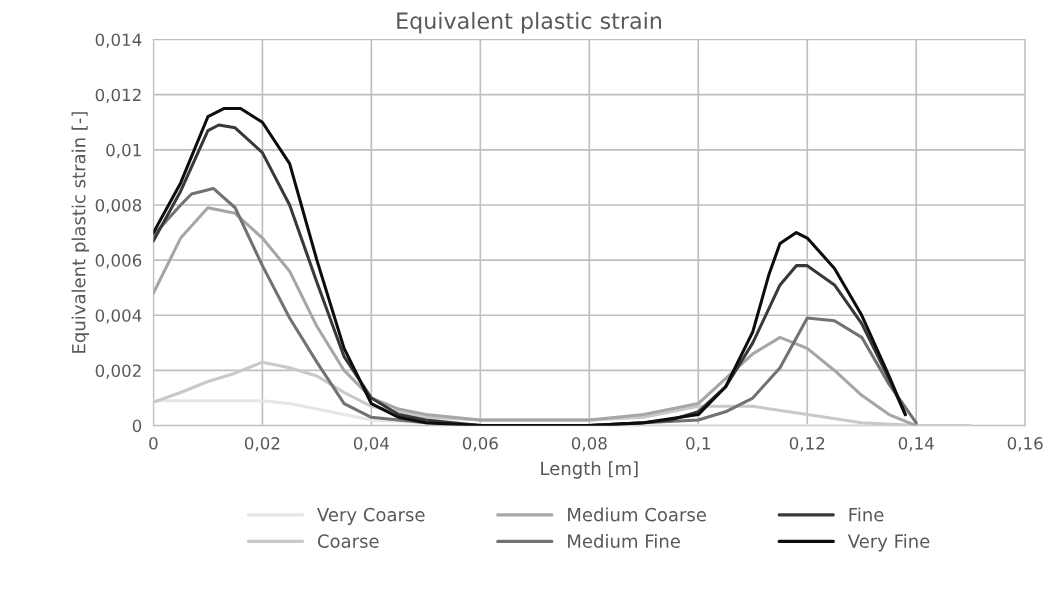 The height and width of the screenshot is (608, 1058). I want to click on y-tick-label: 0,008, so click(118, 206).